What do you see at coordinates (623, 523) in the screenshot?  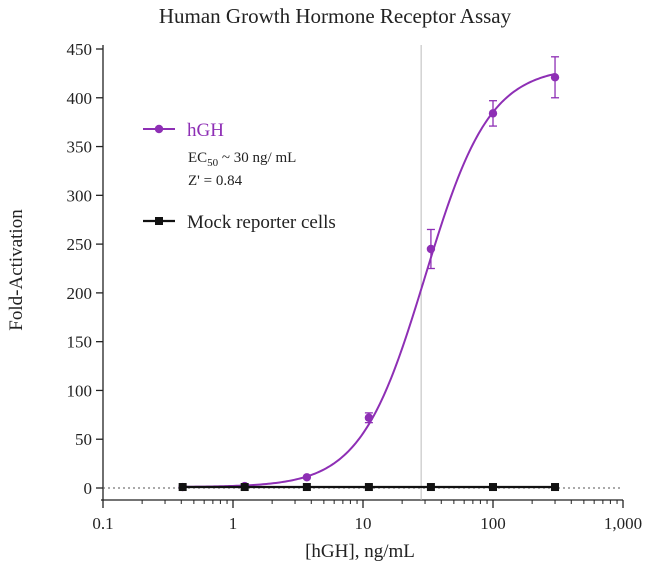 I see `x-tick-label: 1,000` at bounding box center [623, 523].